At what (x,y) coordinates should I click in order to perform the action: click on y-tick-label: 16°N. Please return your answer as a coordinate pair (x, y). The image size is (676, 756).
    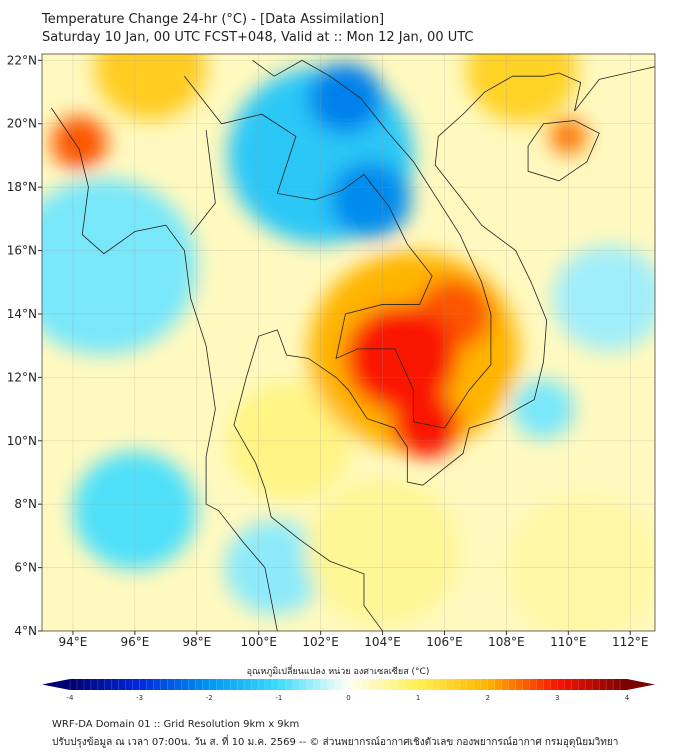
    Looking at the image, I should click on (22, 251).